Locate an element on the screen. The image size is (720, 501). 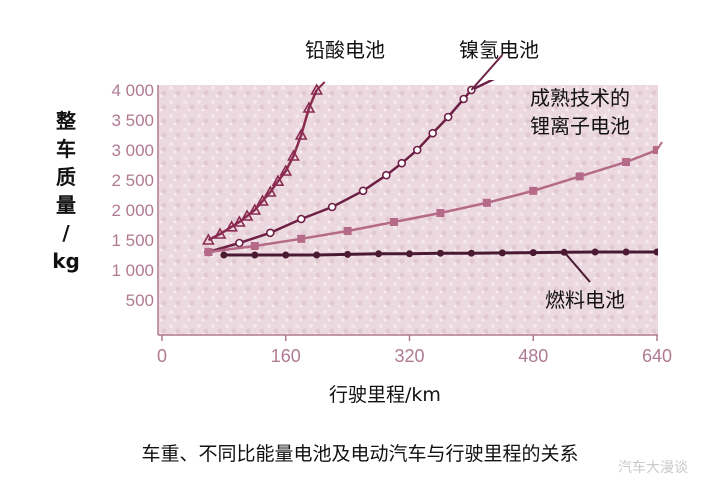
series-label: 燃料电池 is located at coordinates (585, 300).